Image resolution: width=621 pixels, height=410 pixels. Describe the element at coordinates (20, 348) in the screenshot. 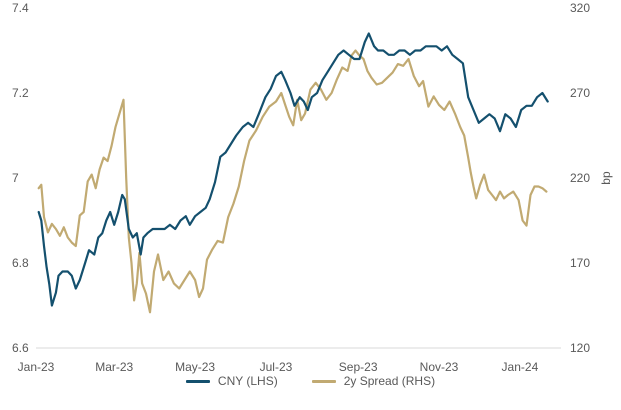

I see `y-left-tick-label: 6.6` at that location.